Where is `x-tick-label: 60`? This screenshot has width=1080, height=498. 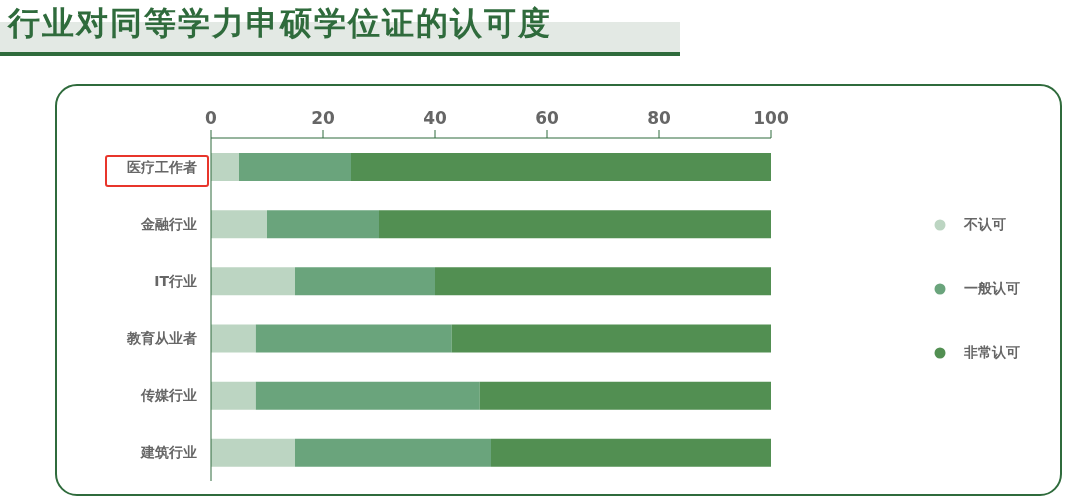 x-tick-label: 60 is located at coordinates (547, 118).